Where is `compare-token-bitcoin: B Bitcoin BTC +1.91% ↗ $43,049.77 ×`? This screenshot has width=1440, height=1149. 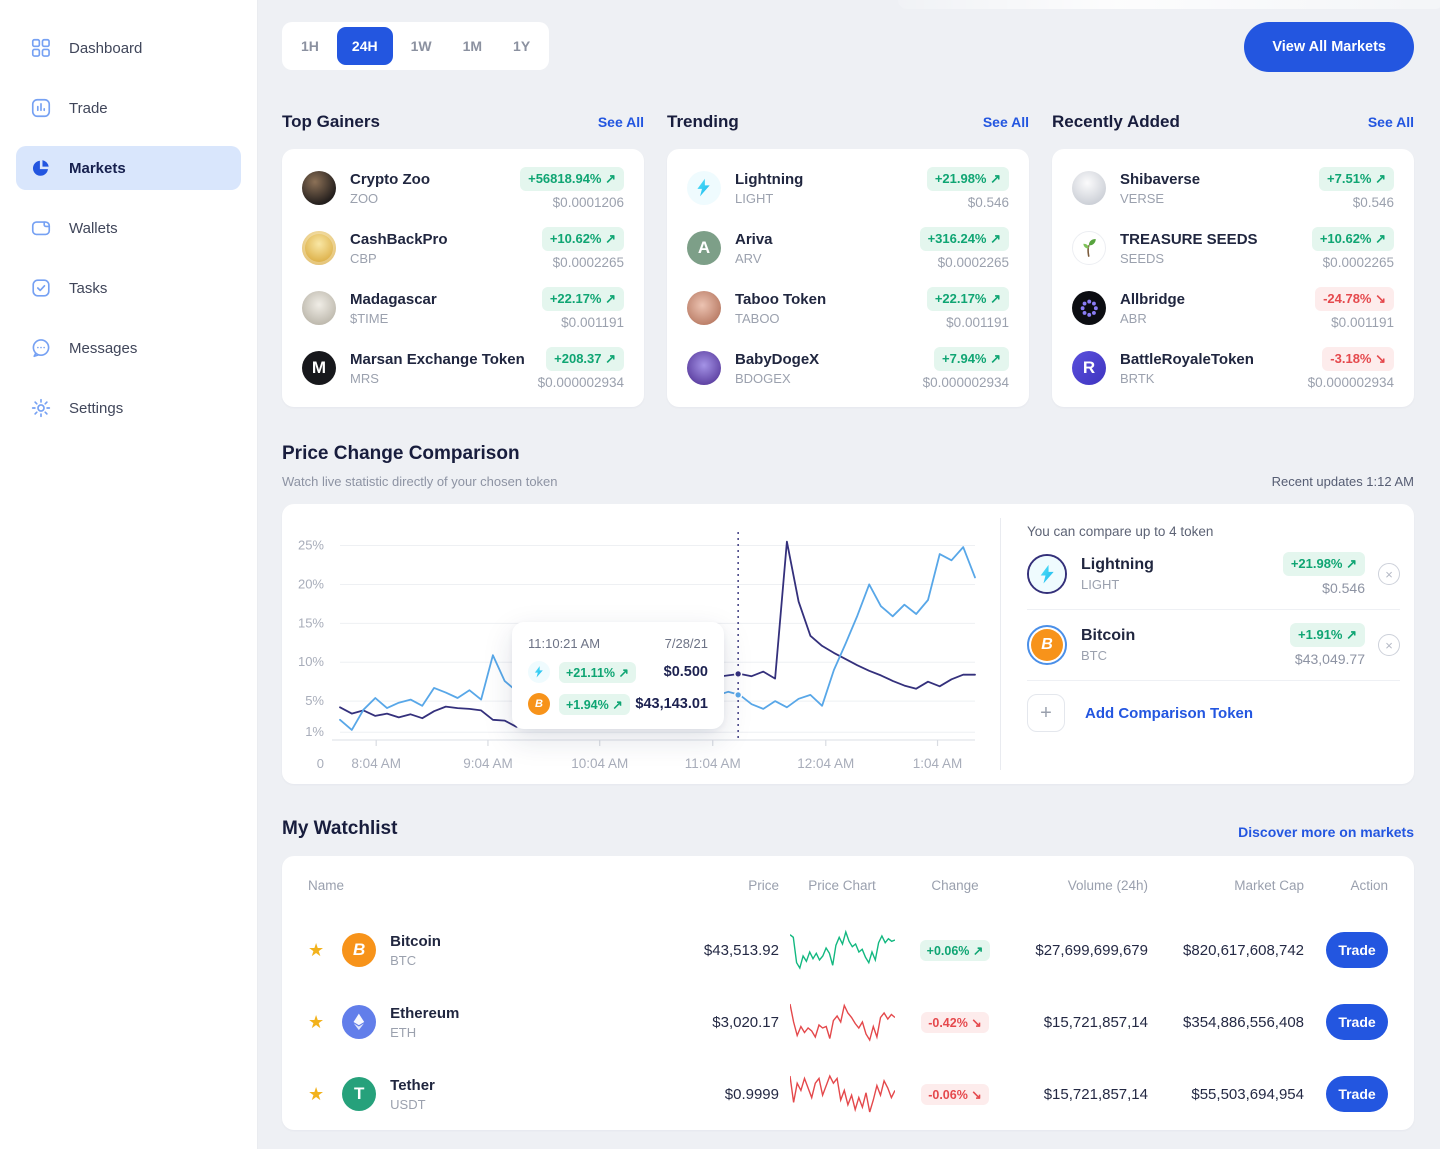
compare-token-bitcoin: B Bitcoin BTC +1.91% ↗ $43,049.77 × is located at coordinates (1213, 645).